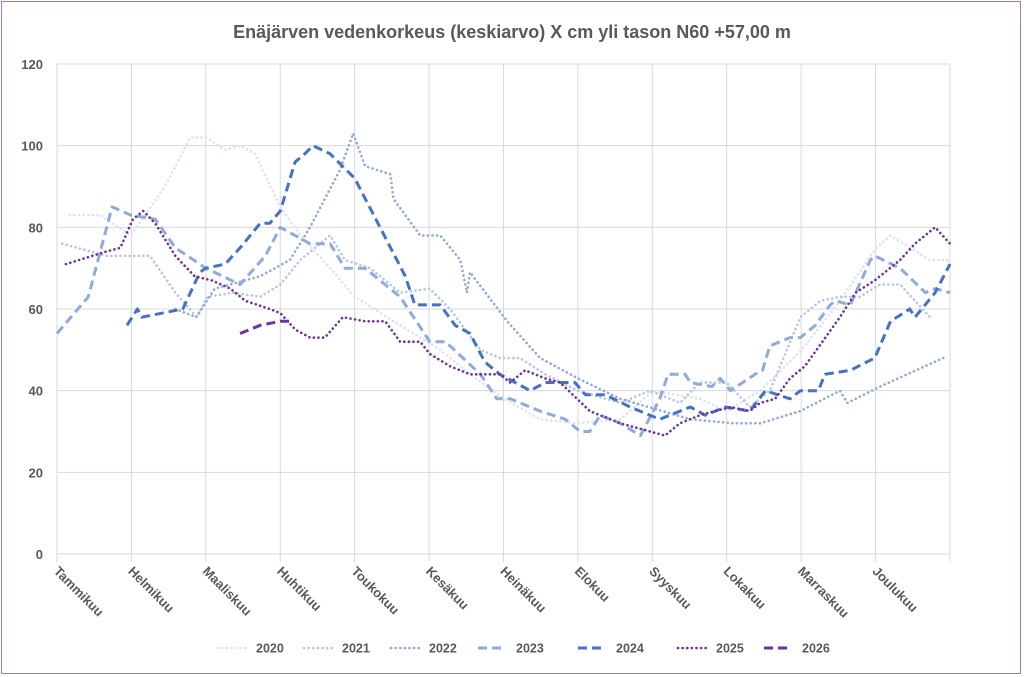 The height and width of the screenshot is (677, 1024). Describe the element at coordinates (816, 649) in the screenshot. I see `legend-label: 2026` at that location.